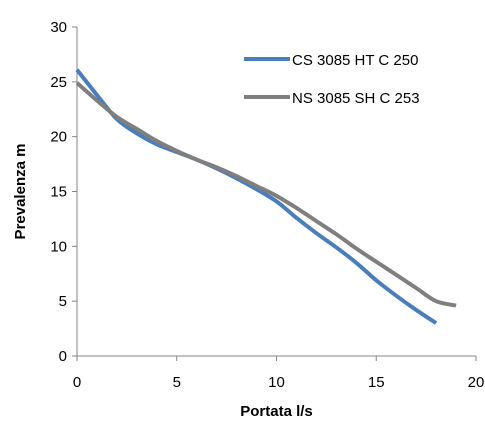 Image resolution: width=485 pixels, height=423 pixels. Describe the element at coordinates (58, 246) in the screenshot. I see `y-tick-label: 10` at that location.